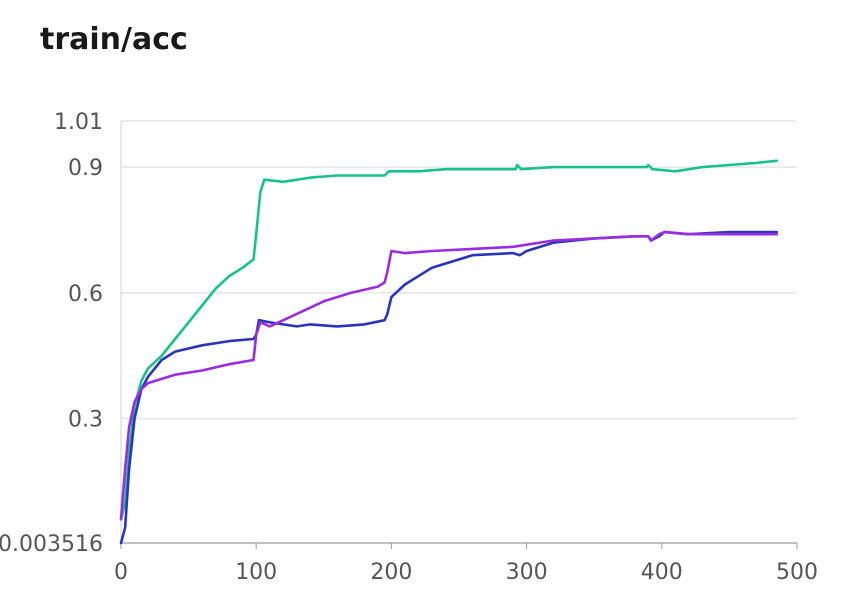 The width and height of the screenshot is (858, 604). What do you see at coordinates (256, 572) in the screenshot?
I see `x-tick-label: 100` at bounding box center [256, 572].